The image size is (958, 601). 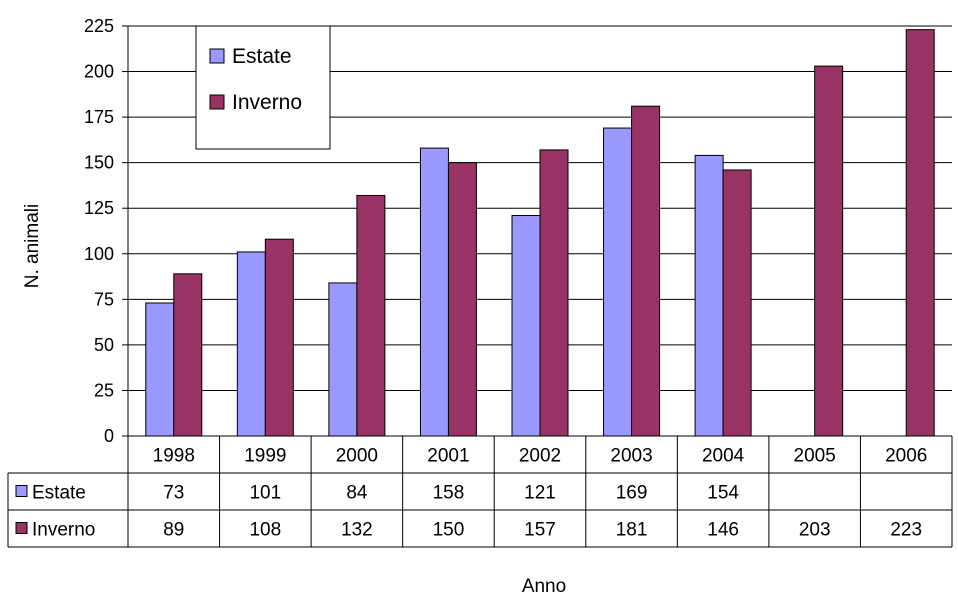 I want to click on bar-inverno-2004, so click(x=737, y=303).